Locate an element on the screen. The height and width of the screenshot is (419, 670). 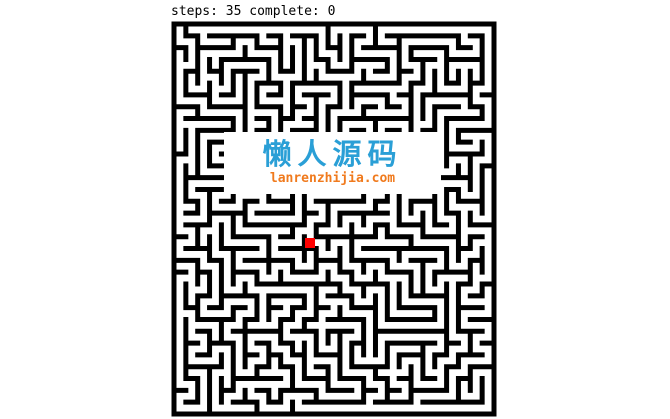
watermark-subtitle: lanrenzhijia.com is located at coordinates (332, 178).